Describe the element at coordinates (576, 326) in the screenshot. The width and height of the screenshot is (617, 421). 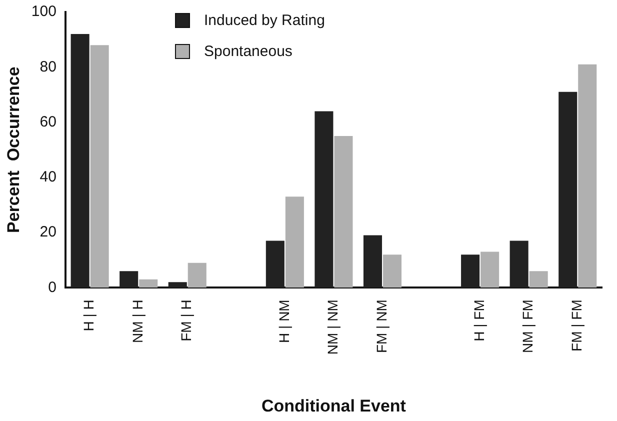
I see `x-tick-label: FM | FM` at that location.